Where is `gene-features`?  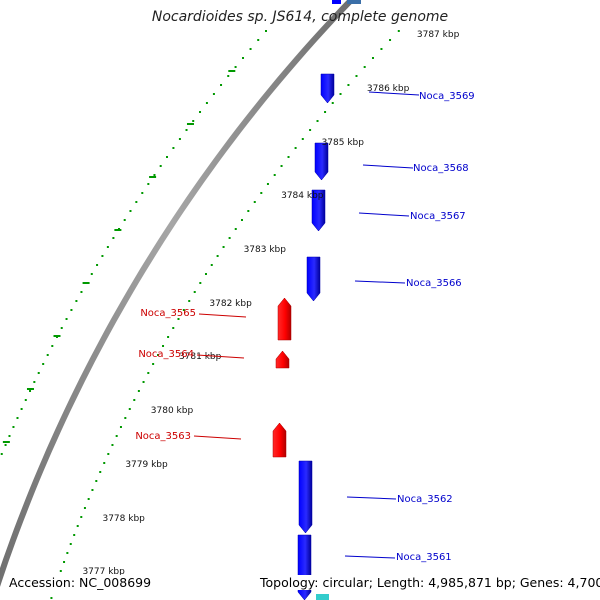 gene-features is located at coordinates (316, 300).